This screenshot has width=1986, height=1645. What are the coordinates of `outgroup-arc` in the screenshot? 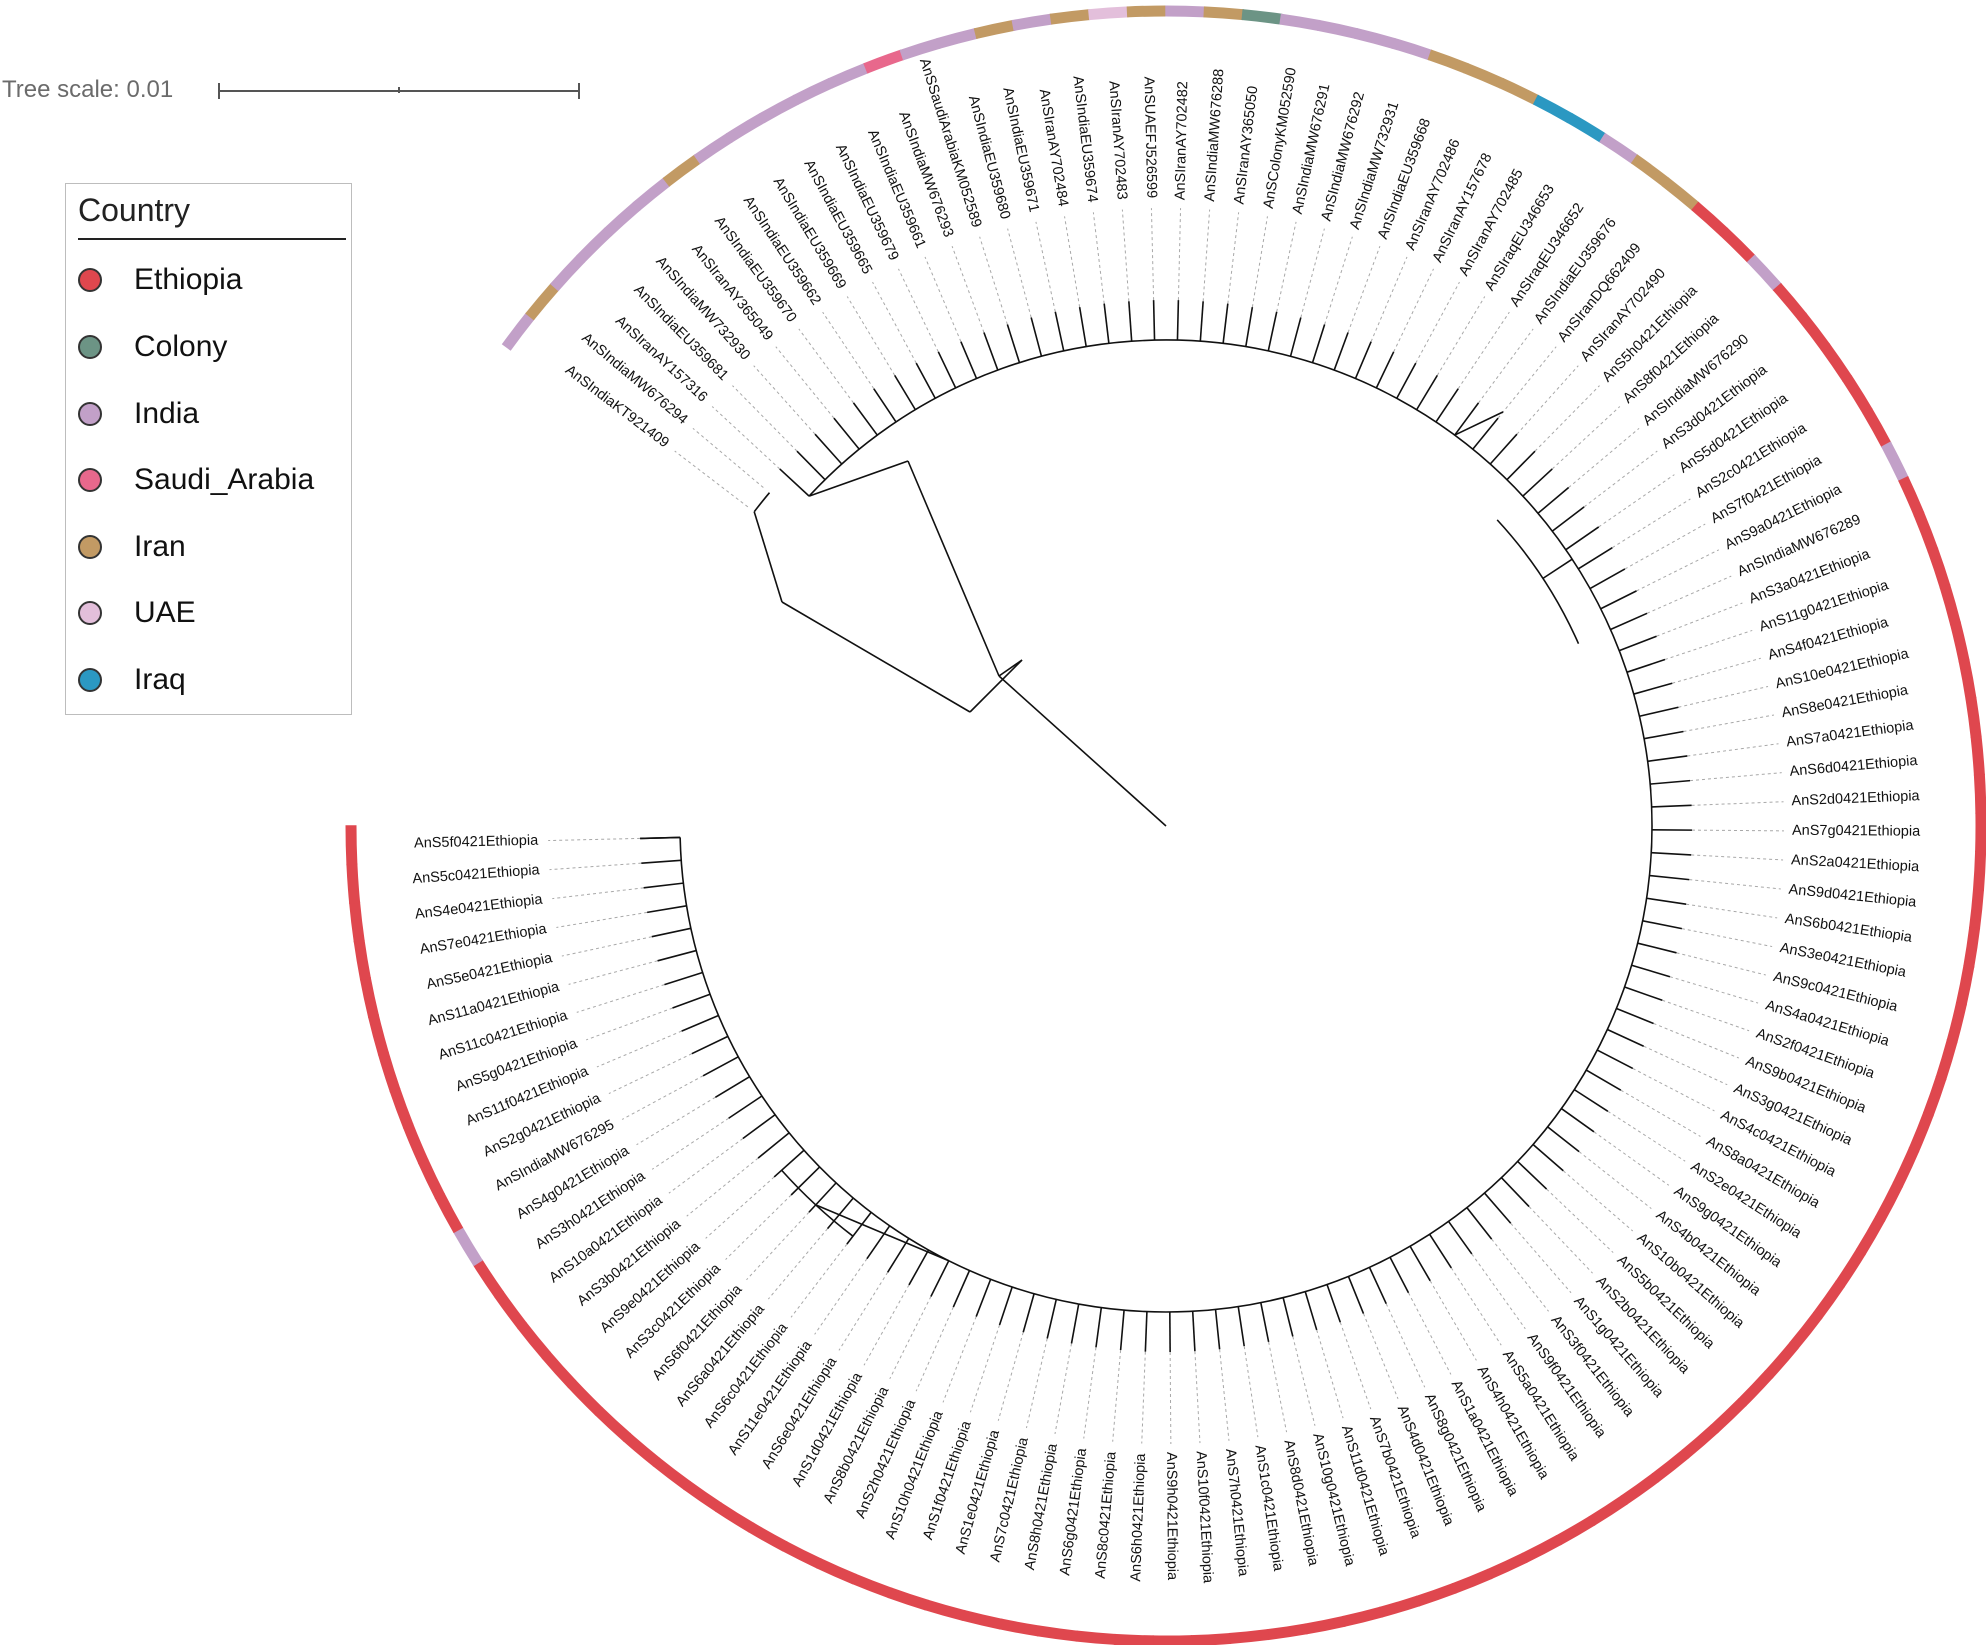 It's located at (762, 502).